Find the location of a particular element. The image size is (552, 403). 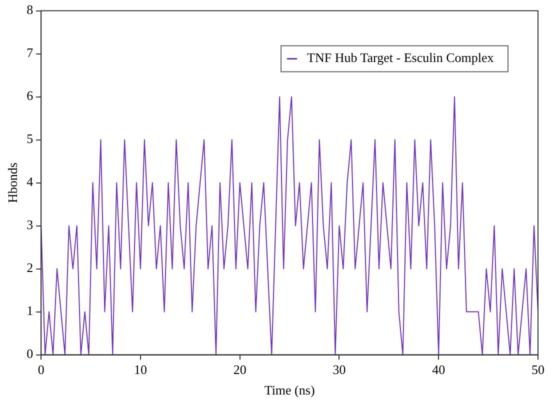

x-tick-label: 20 is located at coordinates (239, 370).